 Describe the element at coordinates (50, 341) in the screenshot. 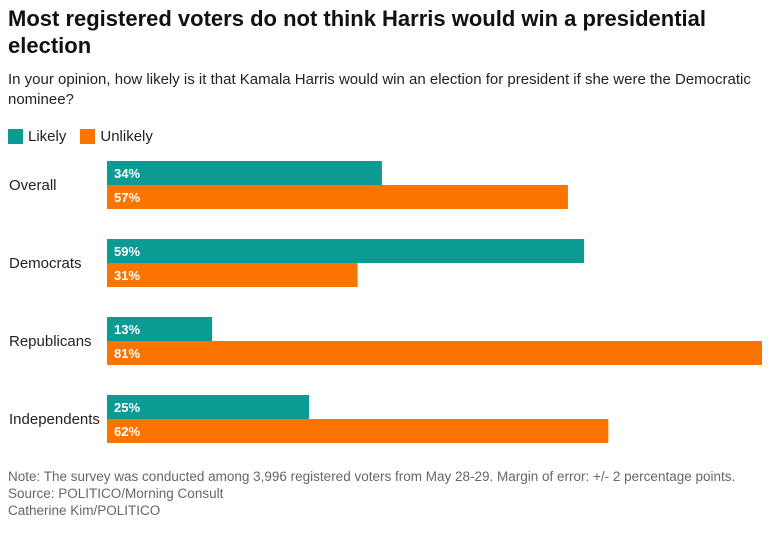

I see `category-label: Republicans` at that location.